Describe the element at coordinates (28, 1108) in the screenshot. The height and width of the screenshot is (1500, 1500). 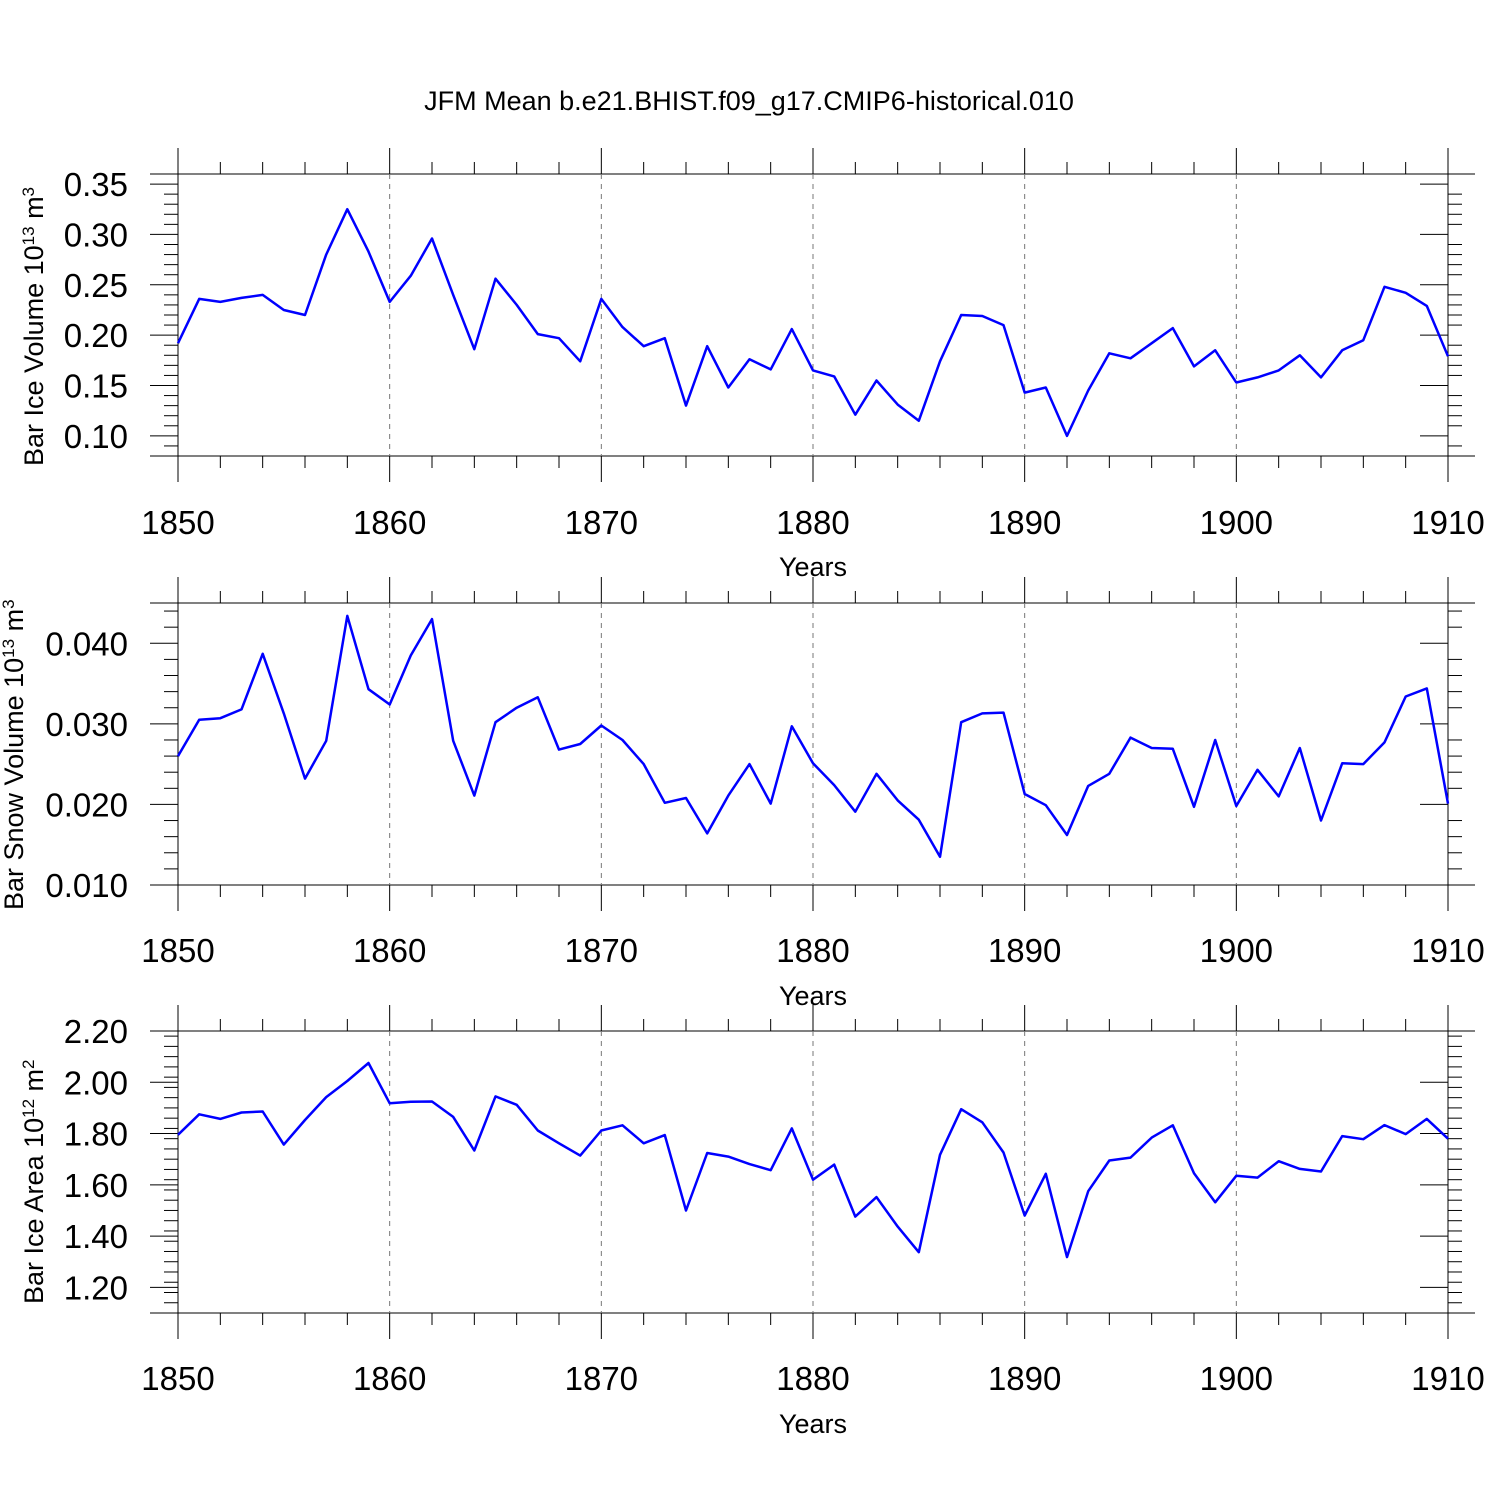
I see `ylabel-exponent: 12` at that location.